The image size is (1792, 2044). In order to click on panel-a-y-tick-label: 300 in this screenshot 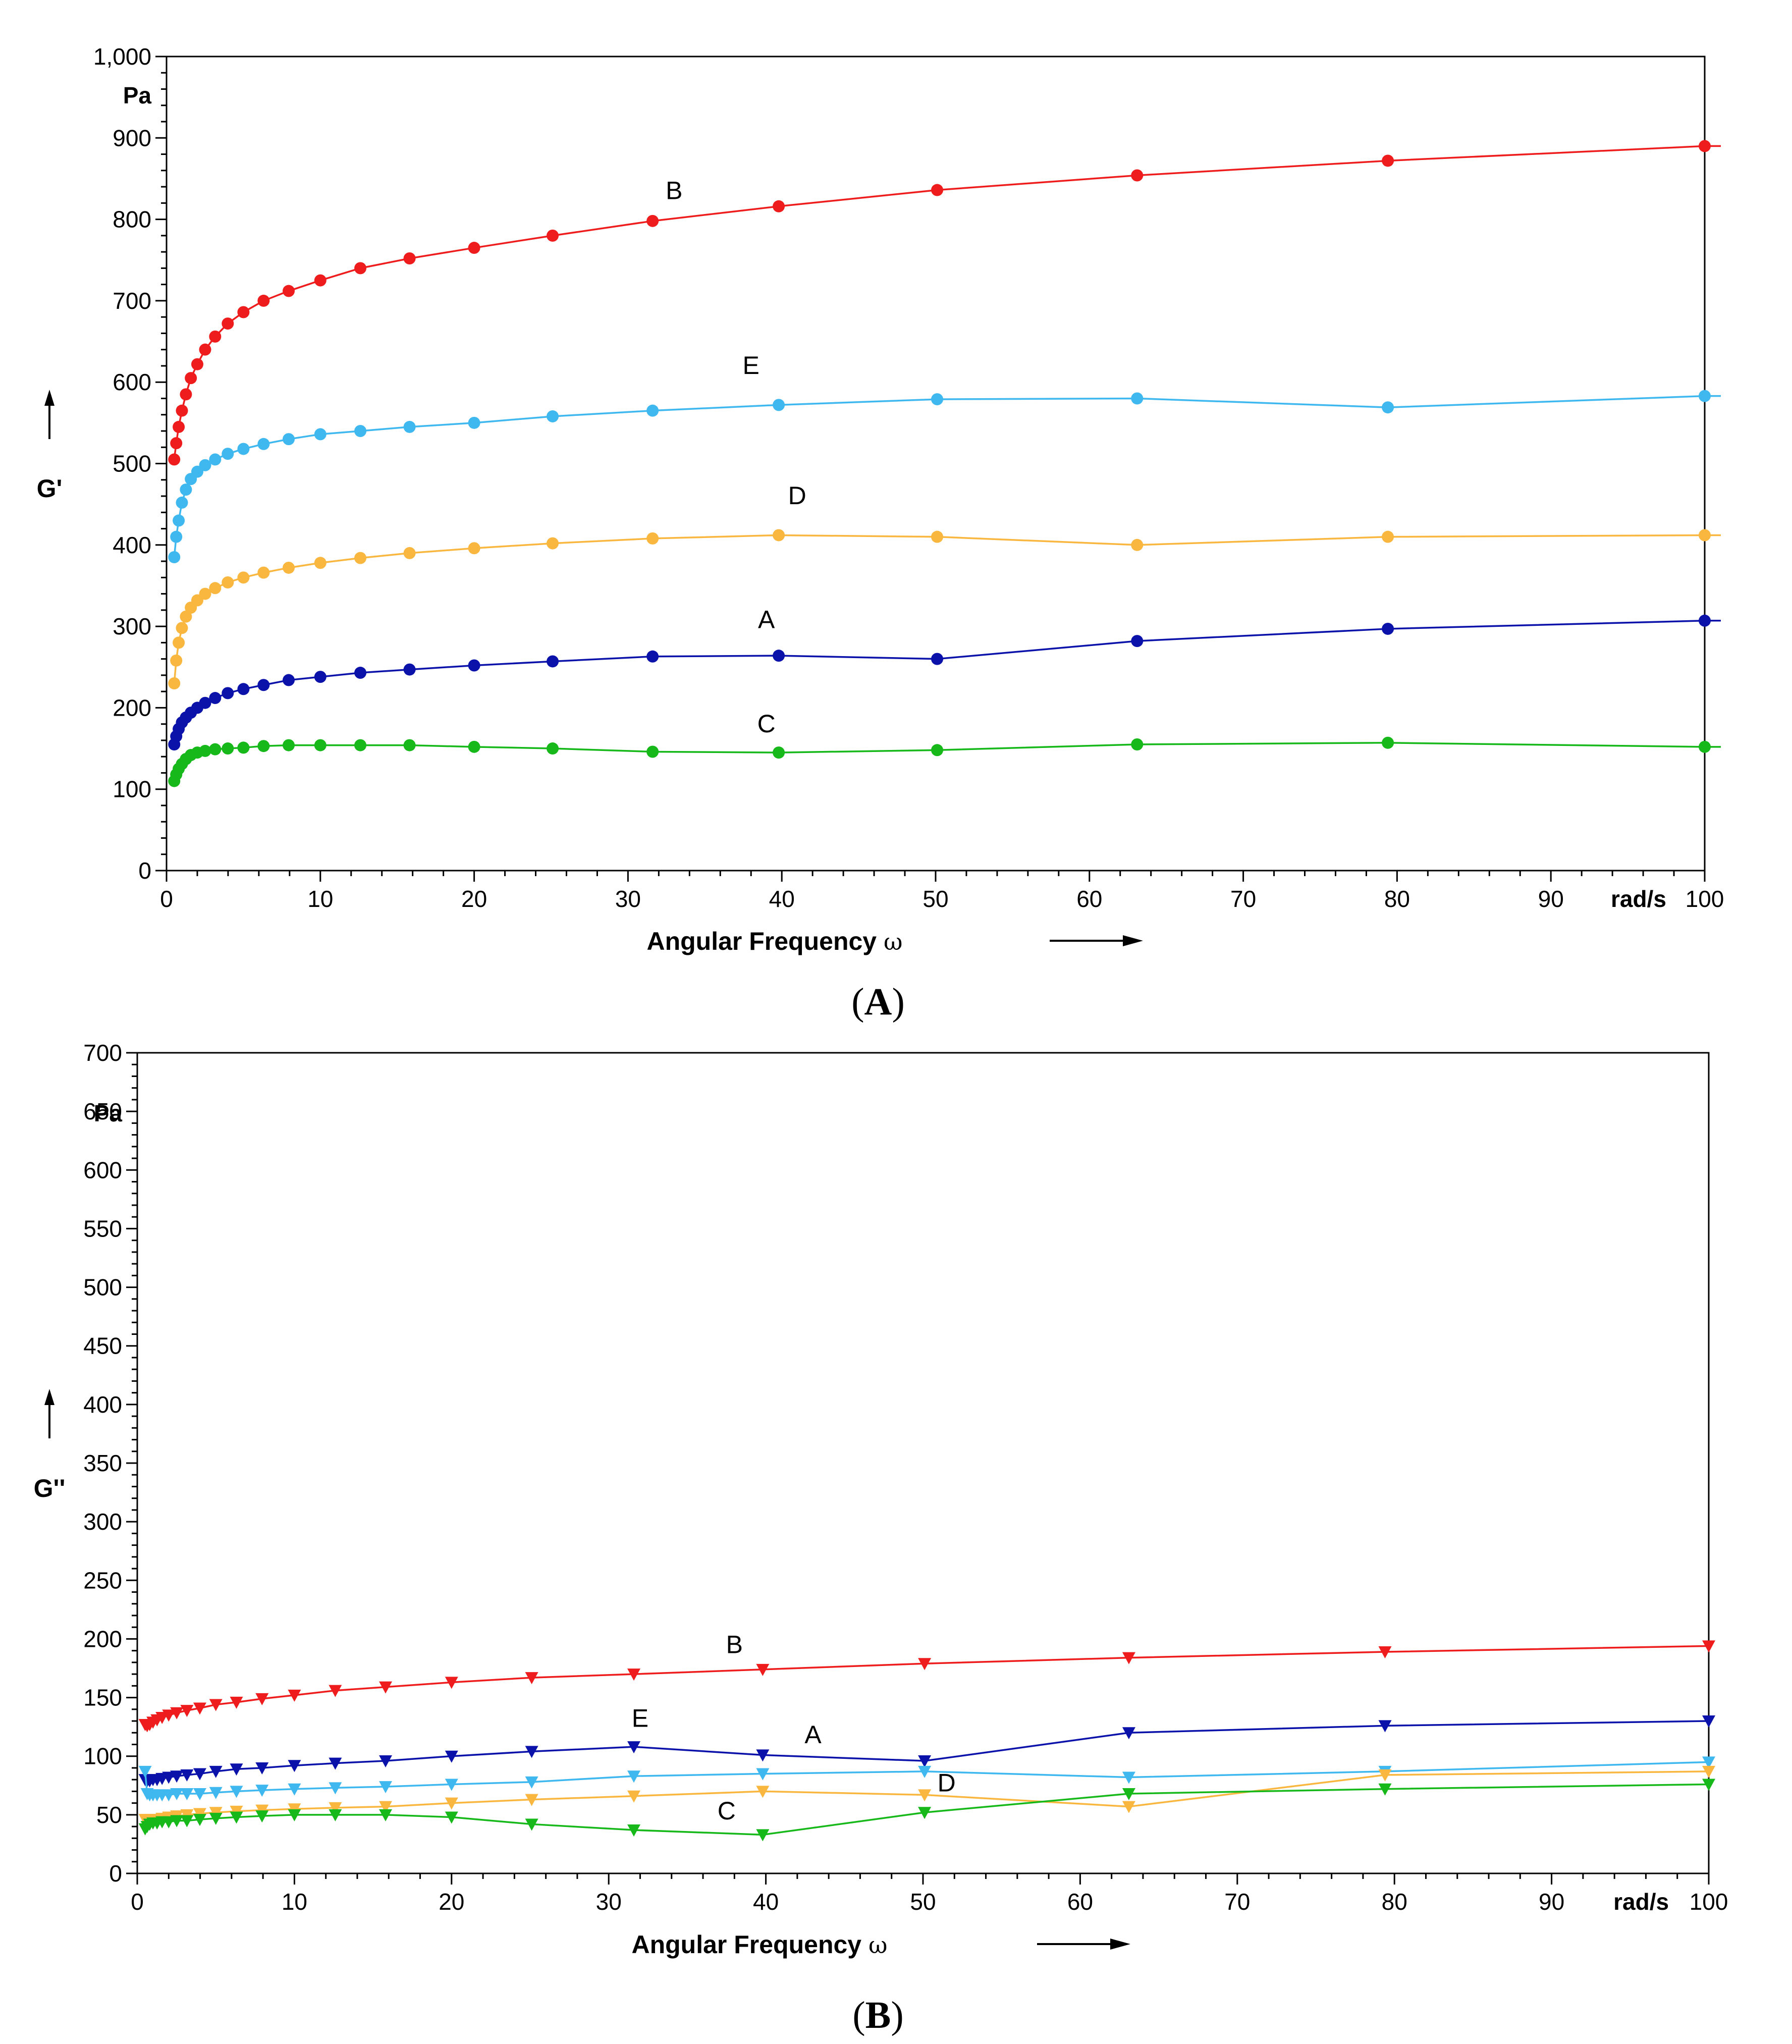, I will do `click(132, 626)`.